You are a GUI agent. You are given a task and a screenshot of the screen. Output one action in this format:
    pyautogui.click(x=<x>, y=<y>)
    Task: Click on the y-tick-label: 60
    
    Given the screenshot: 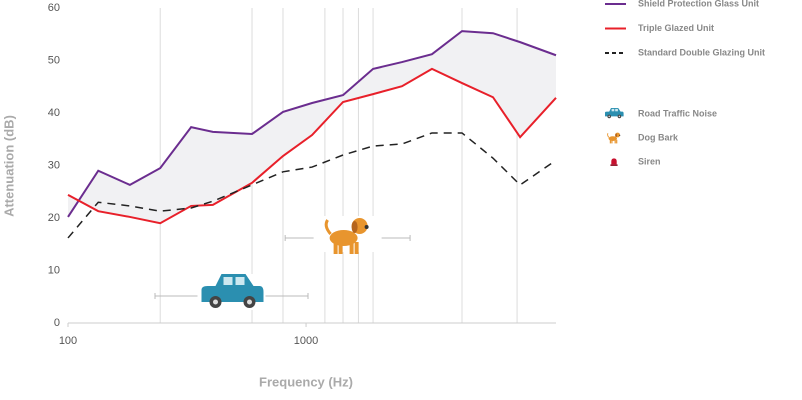 What is the action you would take?
    pyautogui.click(x=54, y=8)
    